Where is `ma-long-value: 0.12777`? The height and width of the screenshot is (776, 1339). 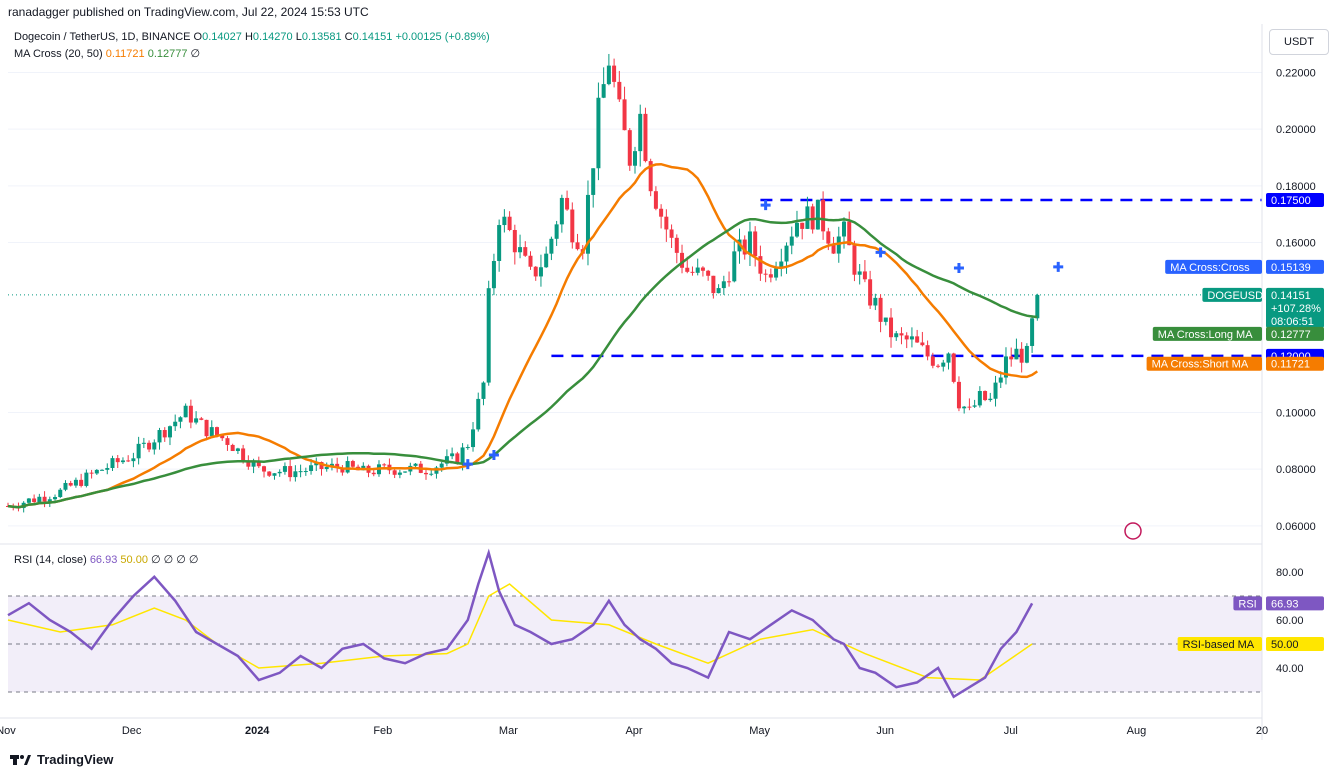 ma-long-value: 0.12777 is located at coordinates (167, 54).